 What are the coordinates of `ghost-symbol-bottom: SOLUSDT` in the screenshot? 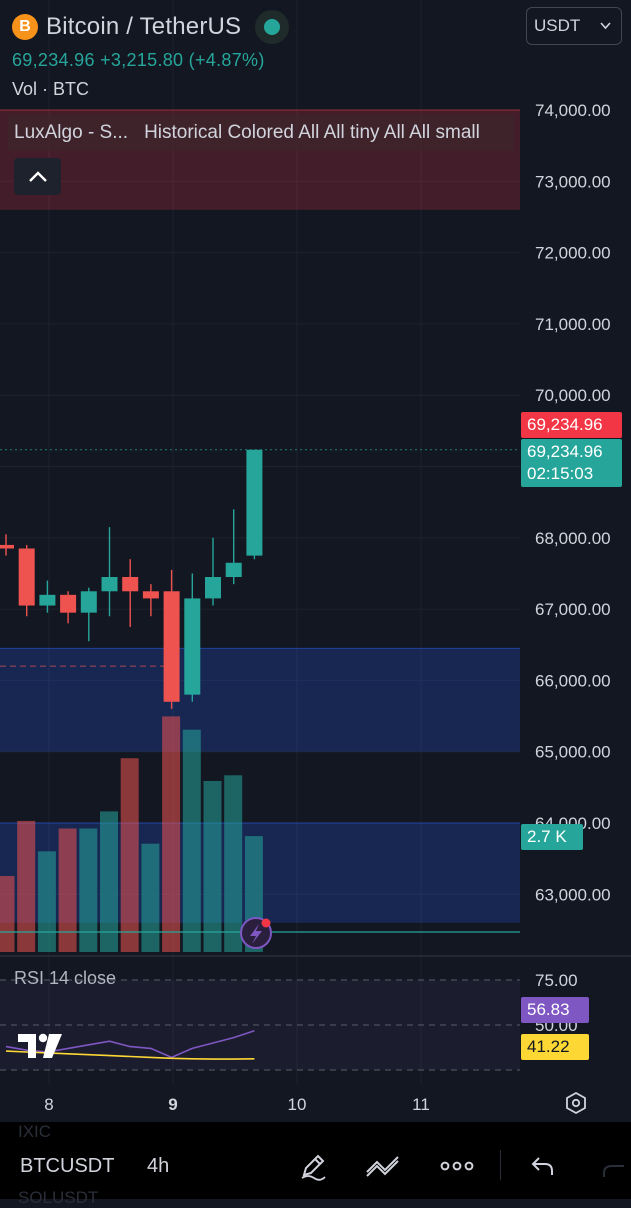 It's located at (58, 1197).